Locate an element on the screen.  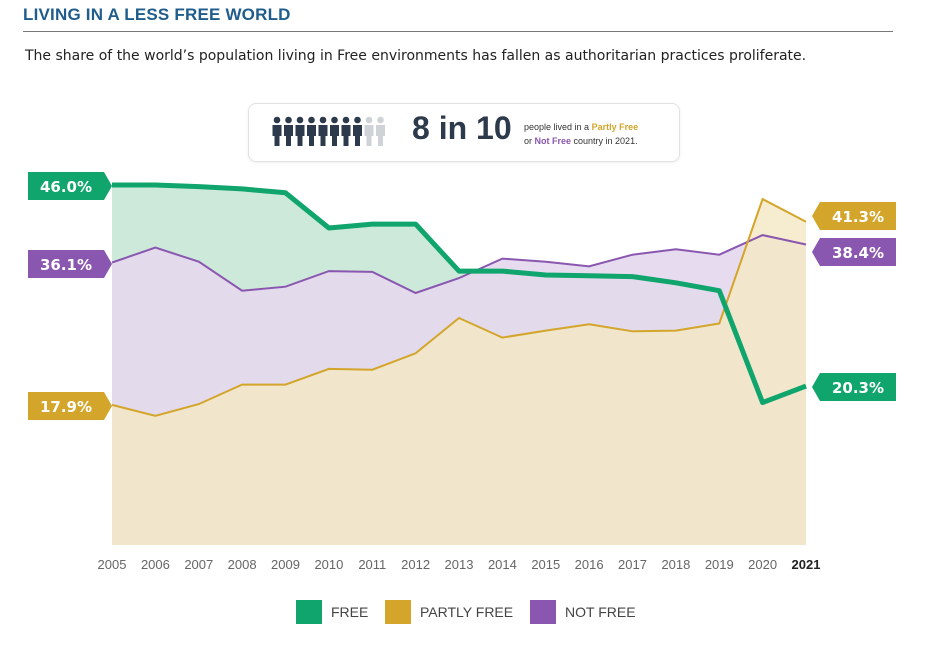
x-tick-label: 2010 is located at coordinates (328, 564).